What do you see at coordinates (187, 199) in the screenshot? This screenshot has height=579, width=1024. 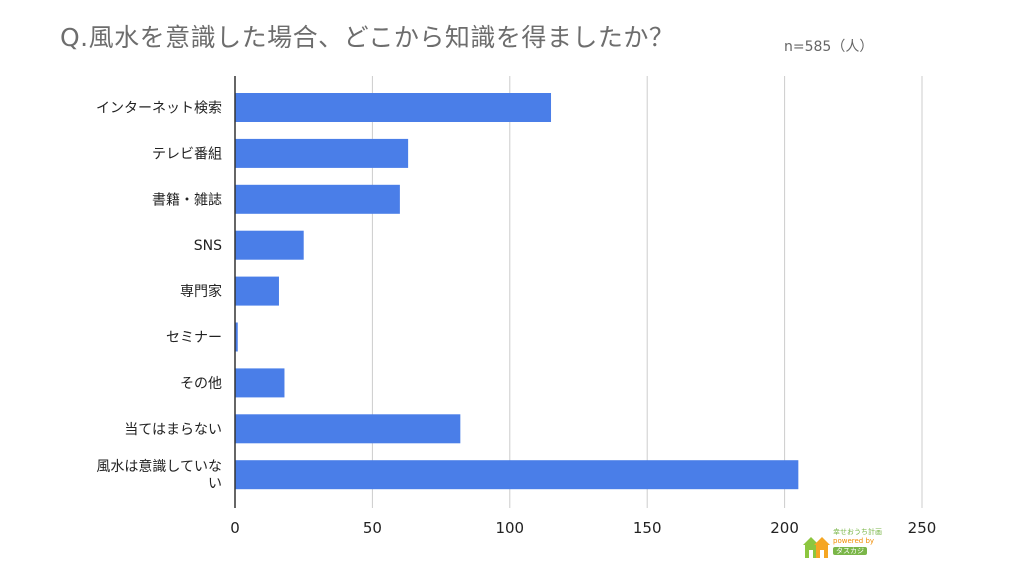 I see `category-label: 書籍・雑誌` at bounding box center [187, 199].